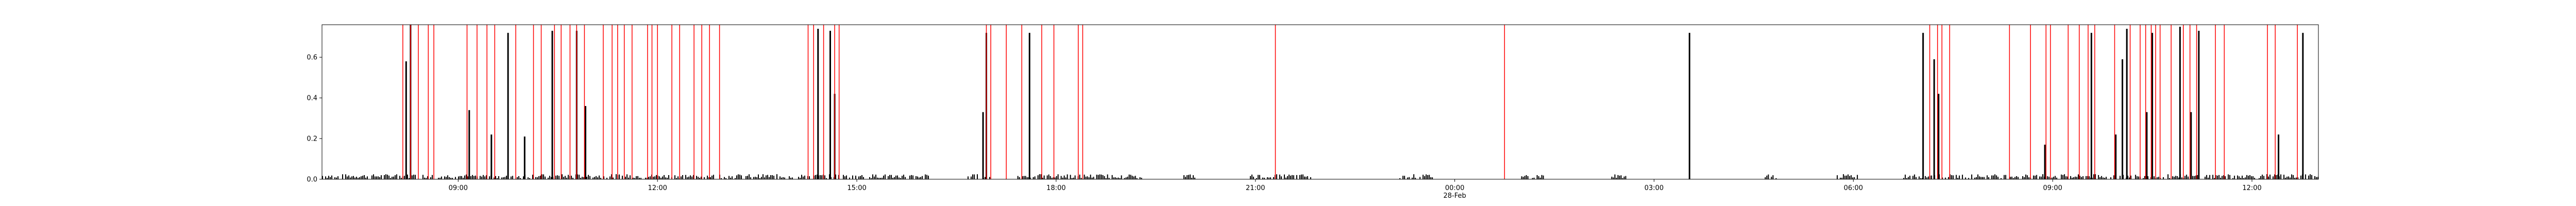  Describe the element at coordinates (856, 188) in the screenshot. I see `x-tick-label: 15:00` at that location.